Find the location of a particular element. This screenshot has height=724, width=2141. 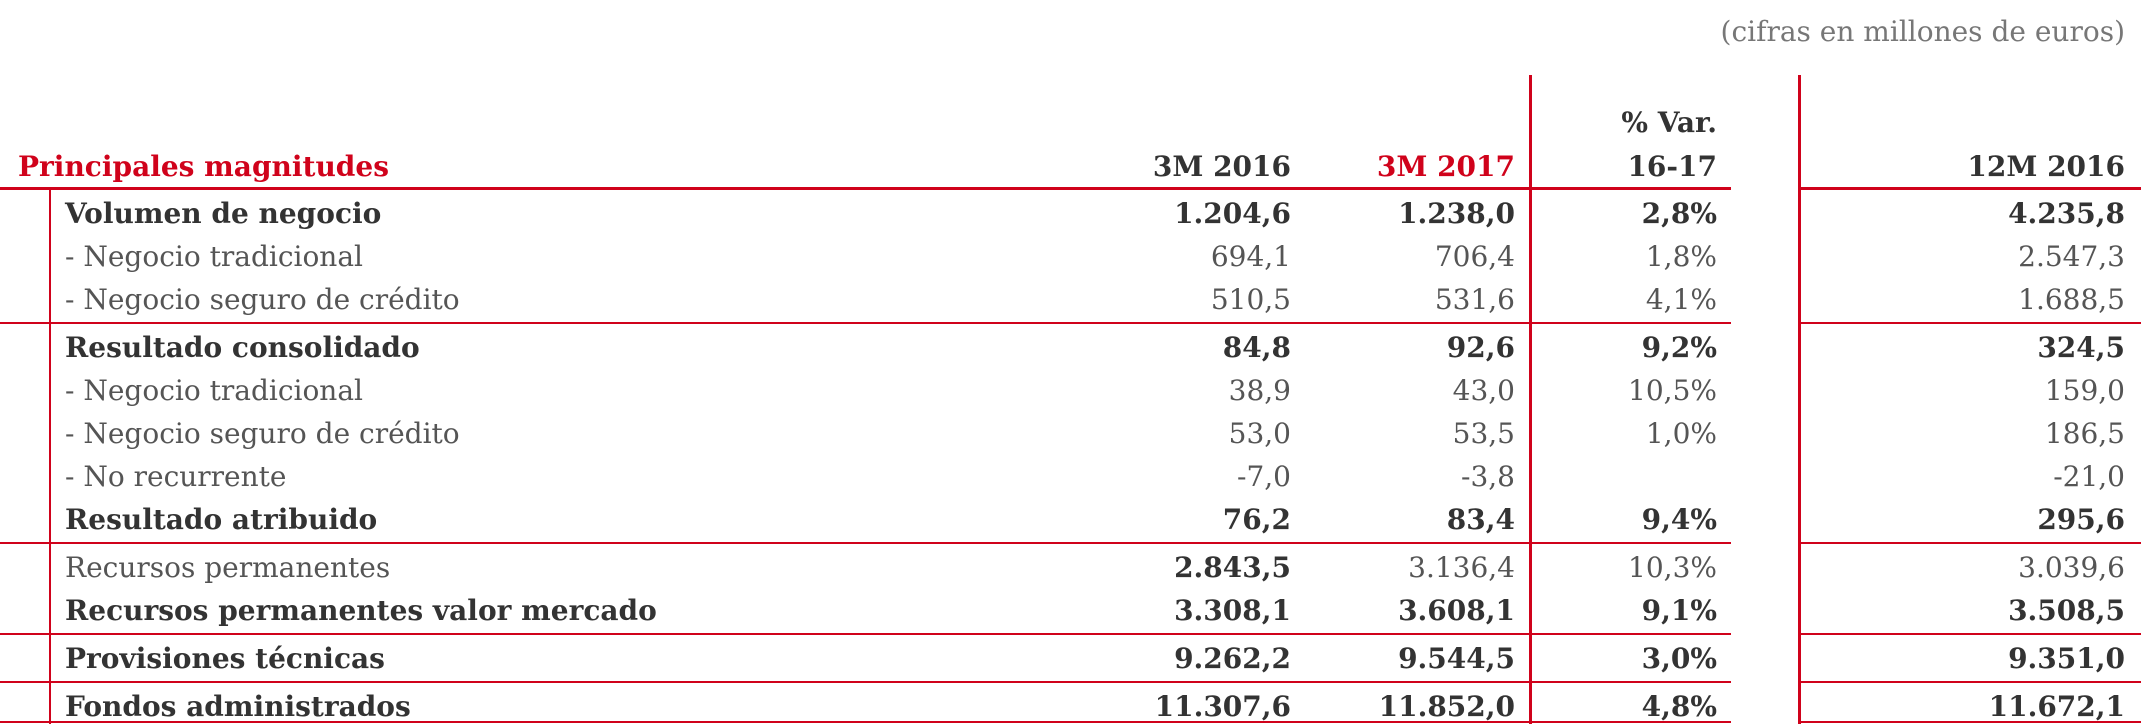

cell-value: 11.672,1 is located at coordinates (2056, 706).